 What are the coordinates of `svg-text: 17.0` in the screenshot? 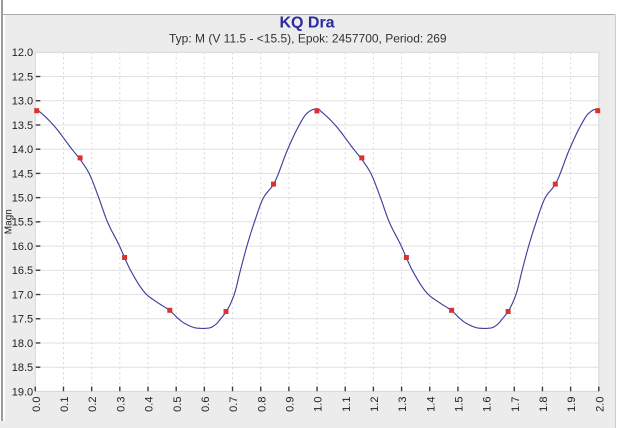 It's located at (22, 295).